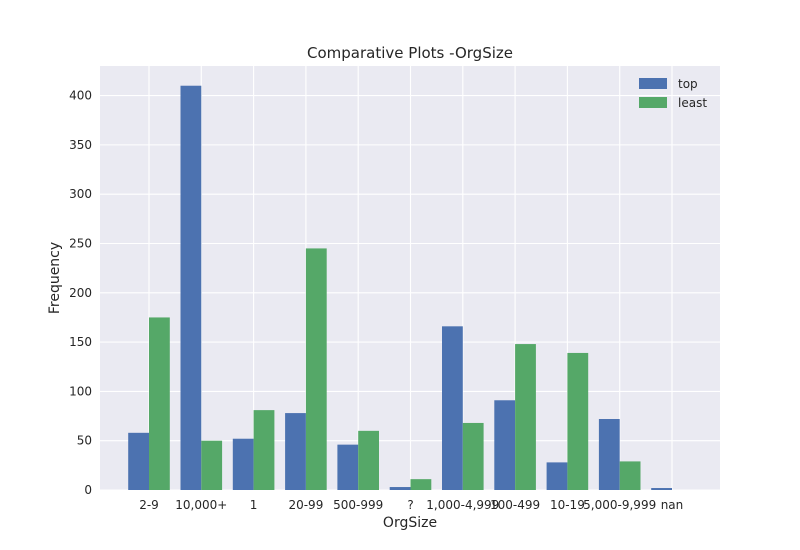  I want to click on legend-label-top: top, so click(688, 84).